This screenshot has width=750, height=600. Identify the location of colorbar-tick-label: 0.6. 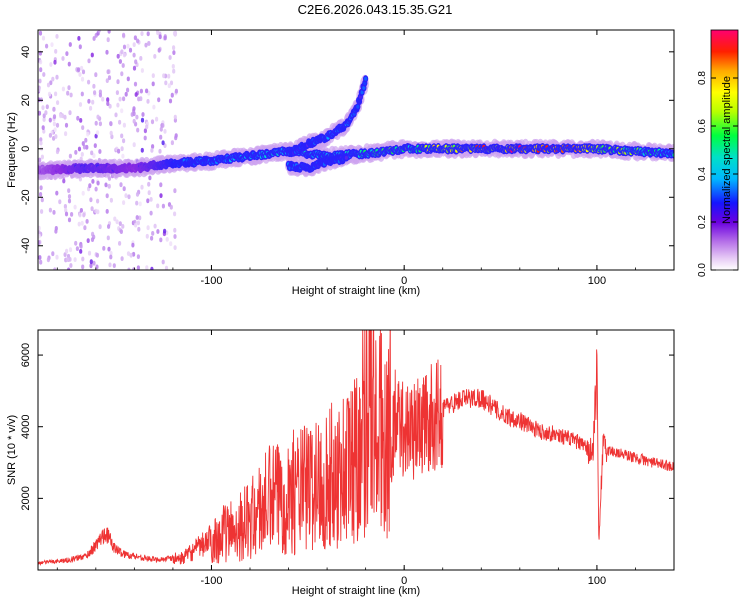
(702, 126).